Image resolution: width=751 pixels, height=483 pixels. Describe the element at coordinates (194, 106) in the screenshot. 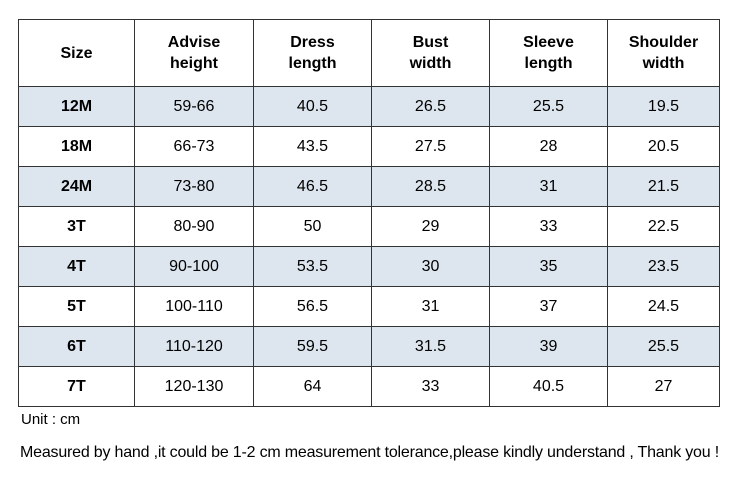

I see `advise-height-cell: 59-66` at that location.